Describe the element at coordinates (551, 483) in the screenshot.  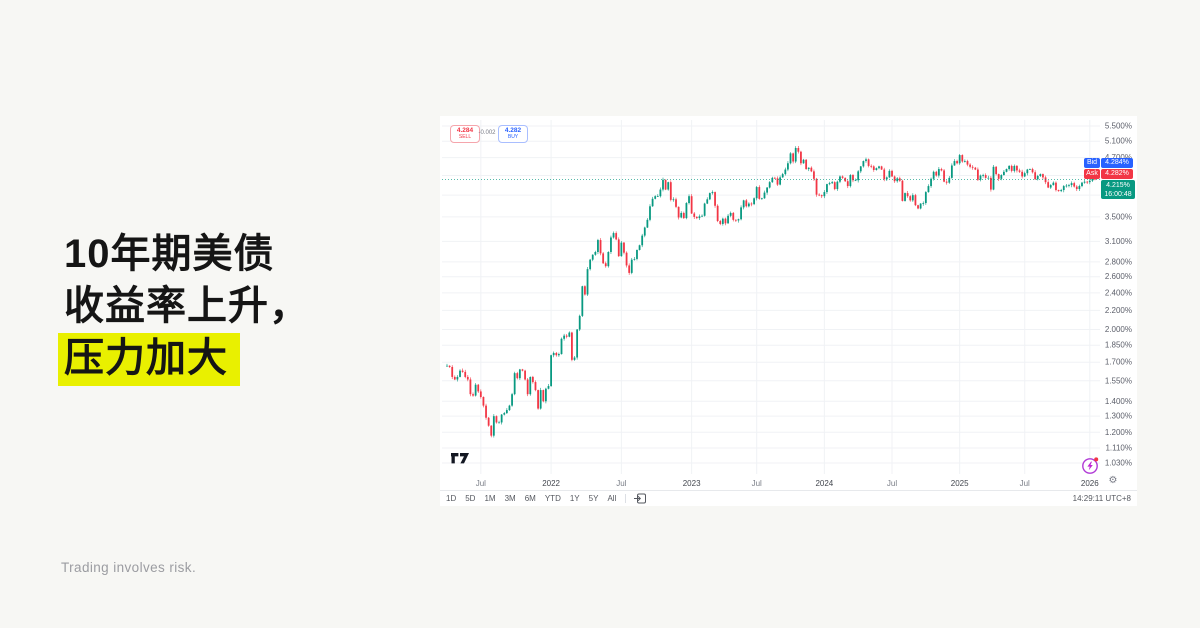
I see `svg-text: 2022` at that location.